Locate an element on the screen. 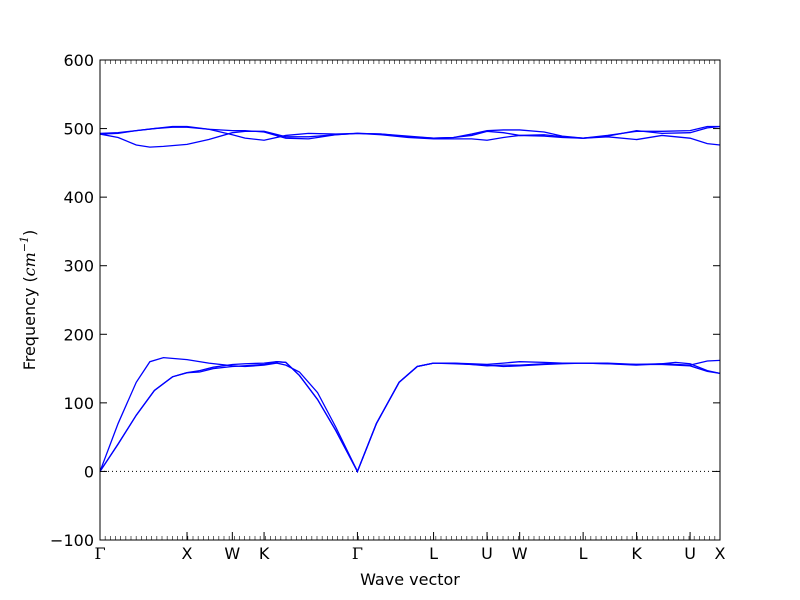  y-axis-label-close: ) is located at coordinates (29, 233).